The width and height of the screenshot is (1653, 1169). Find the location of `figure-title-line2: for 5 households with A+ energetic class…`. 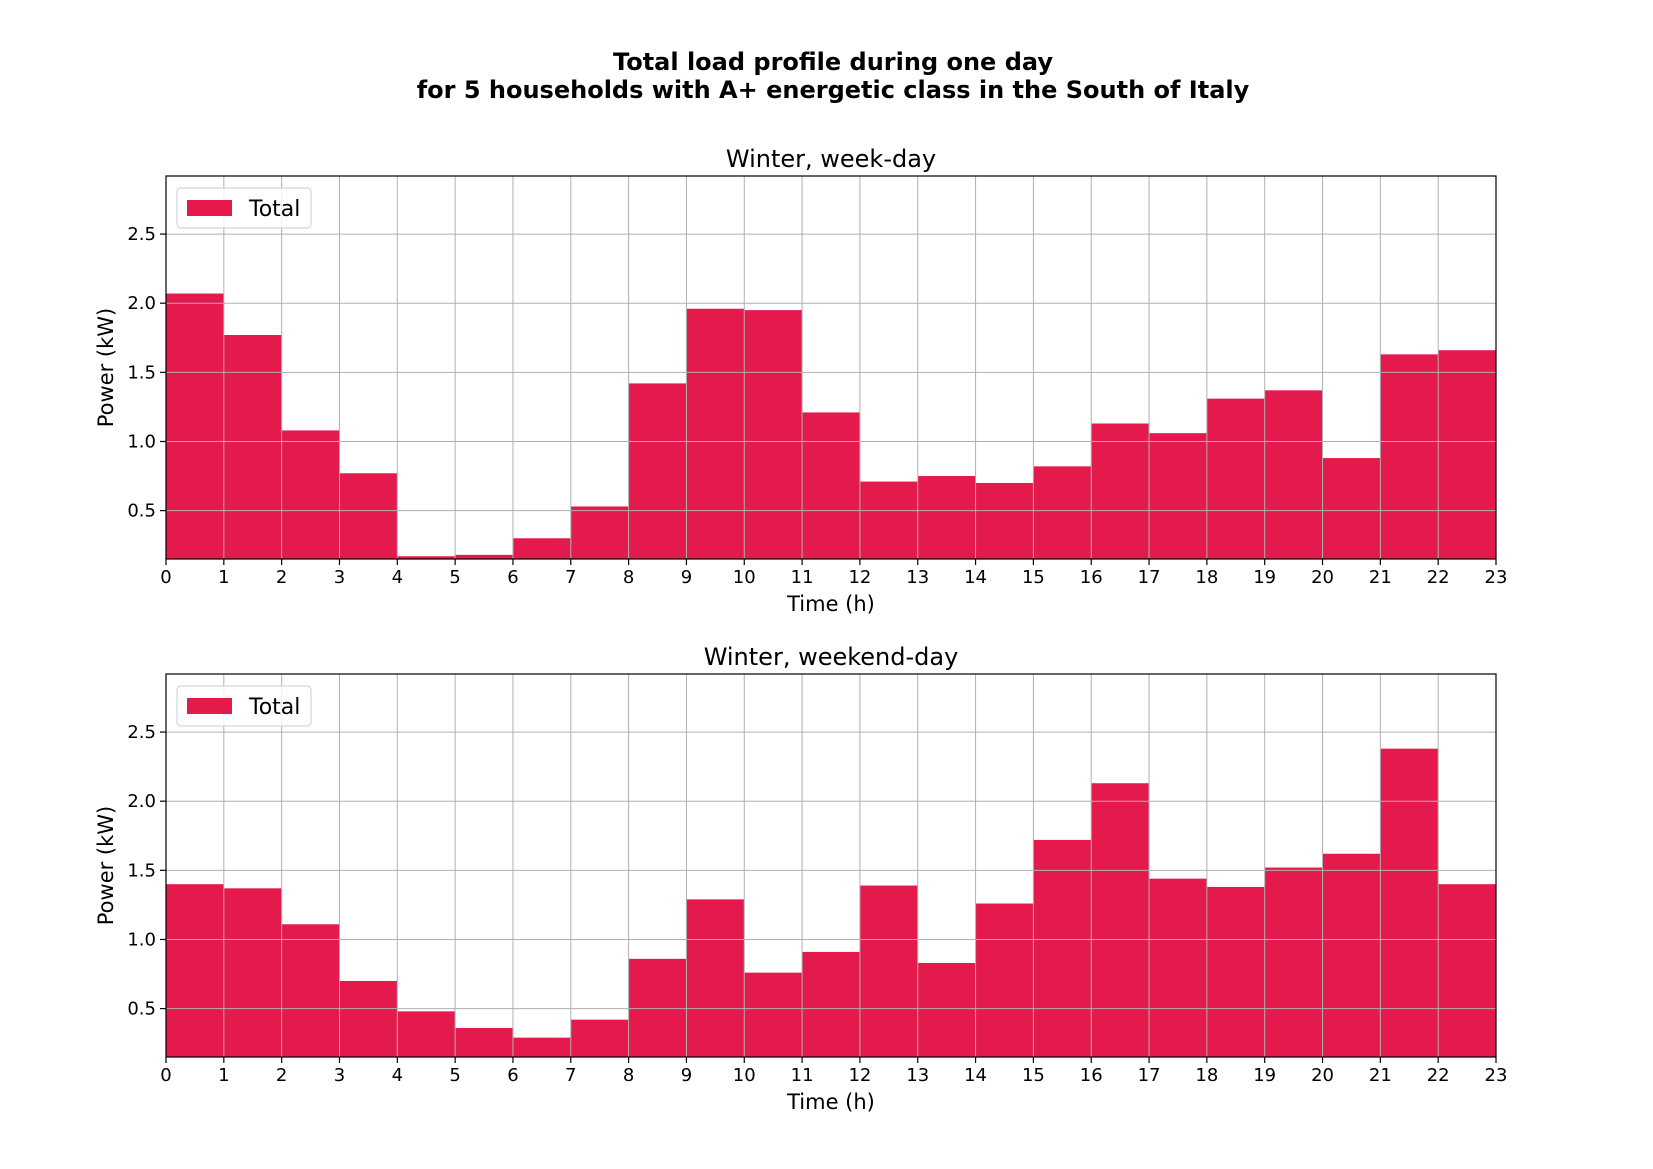

figure-title-line2: for 5 households with A+ energetic class… is located at coordinates (833, 90).